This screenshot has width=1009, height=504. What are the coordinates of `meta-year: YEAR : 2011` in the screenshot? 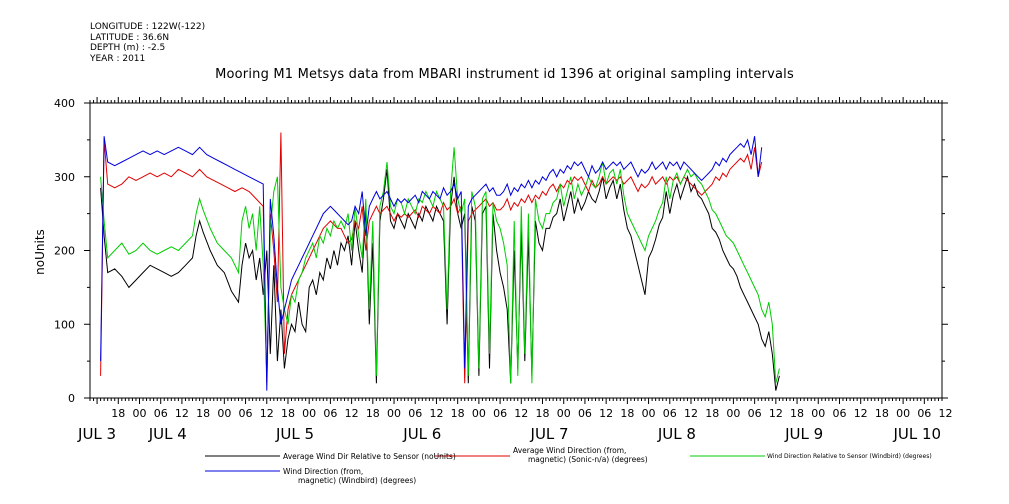 It's located at (118, 58).